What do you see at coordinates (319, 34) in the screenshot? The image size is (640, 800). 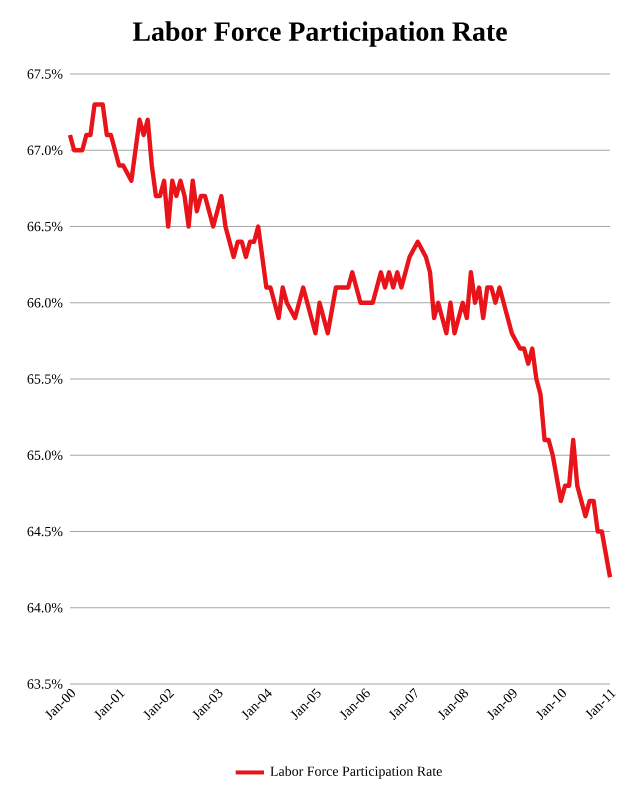 I see `chart-title: Labor Force Participation Rate` at bounding box center [319, 34].